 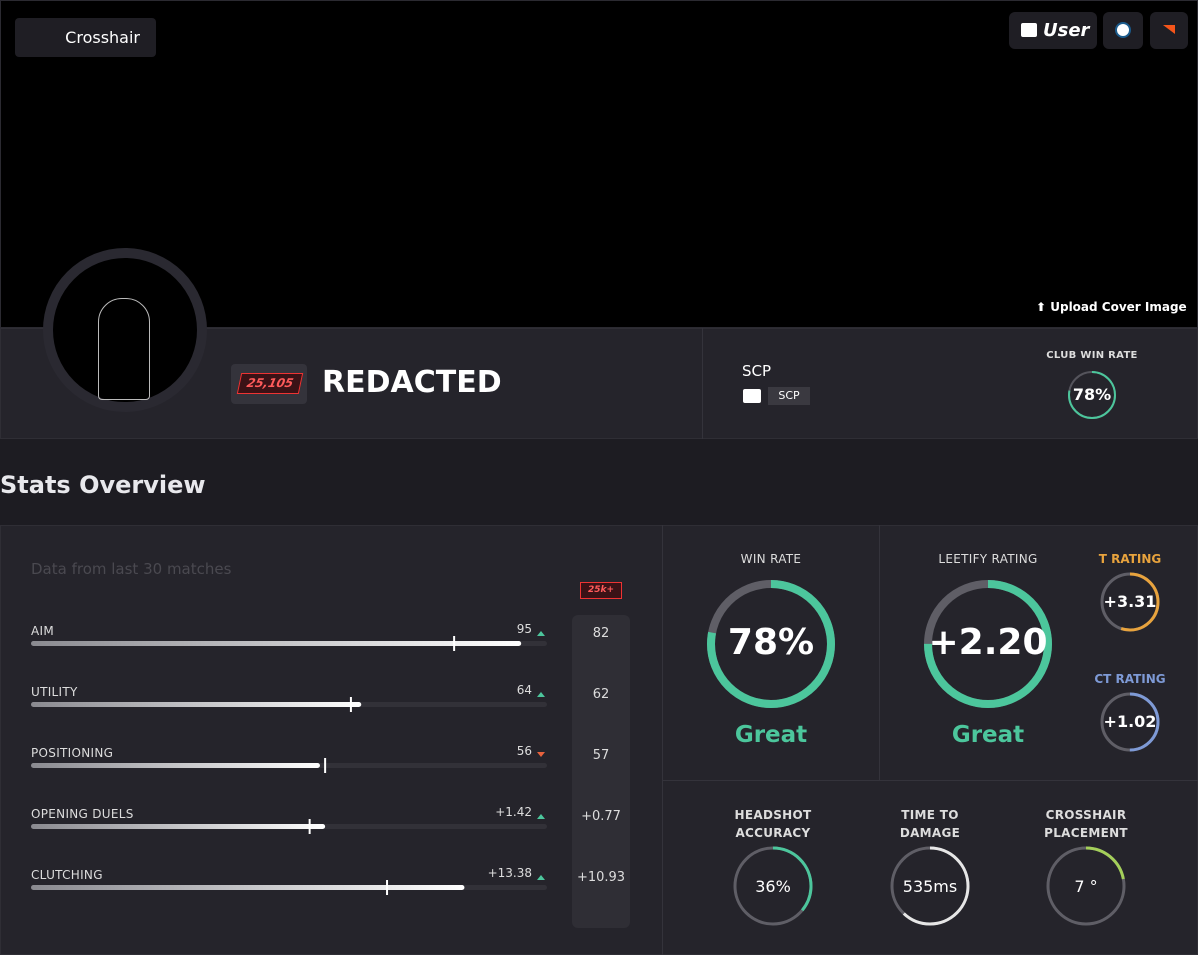 I want to click on premier-badge: 25,105, so click(x=269, y=384).